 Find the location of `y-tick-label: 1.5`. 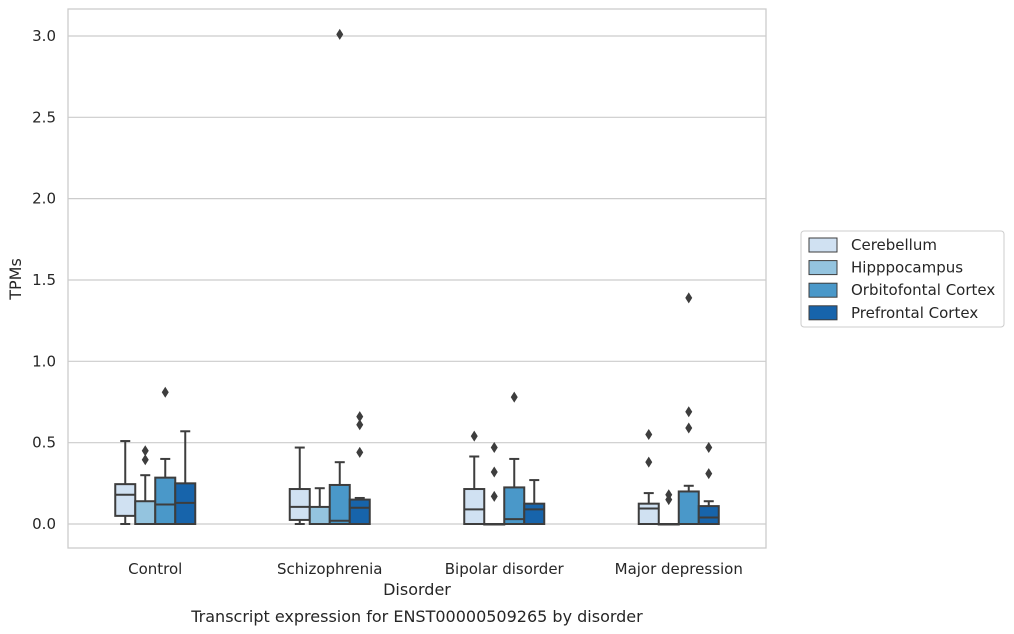

y-tick-label: 1.5 is located at coordinates (44, 280).